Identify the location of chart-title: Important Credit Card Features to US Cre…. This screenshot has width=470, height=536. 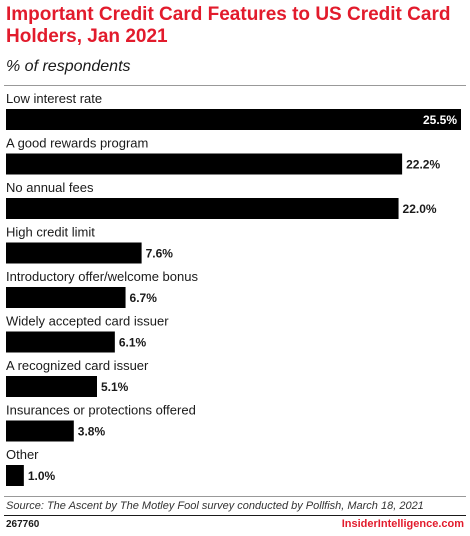
(228, 25).